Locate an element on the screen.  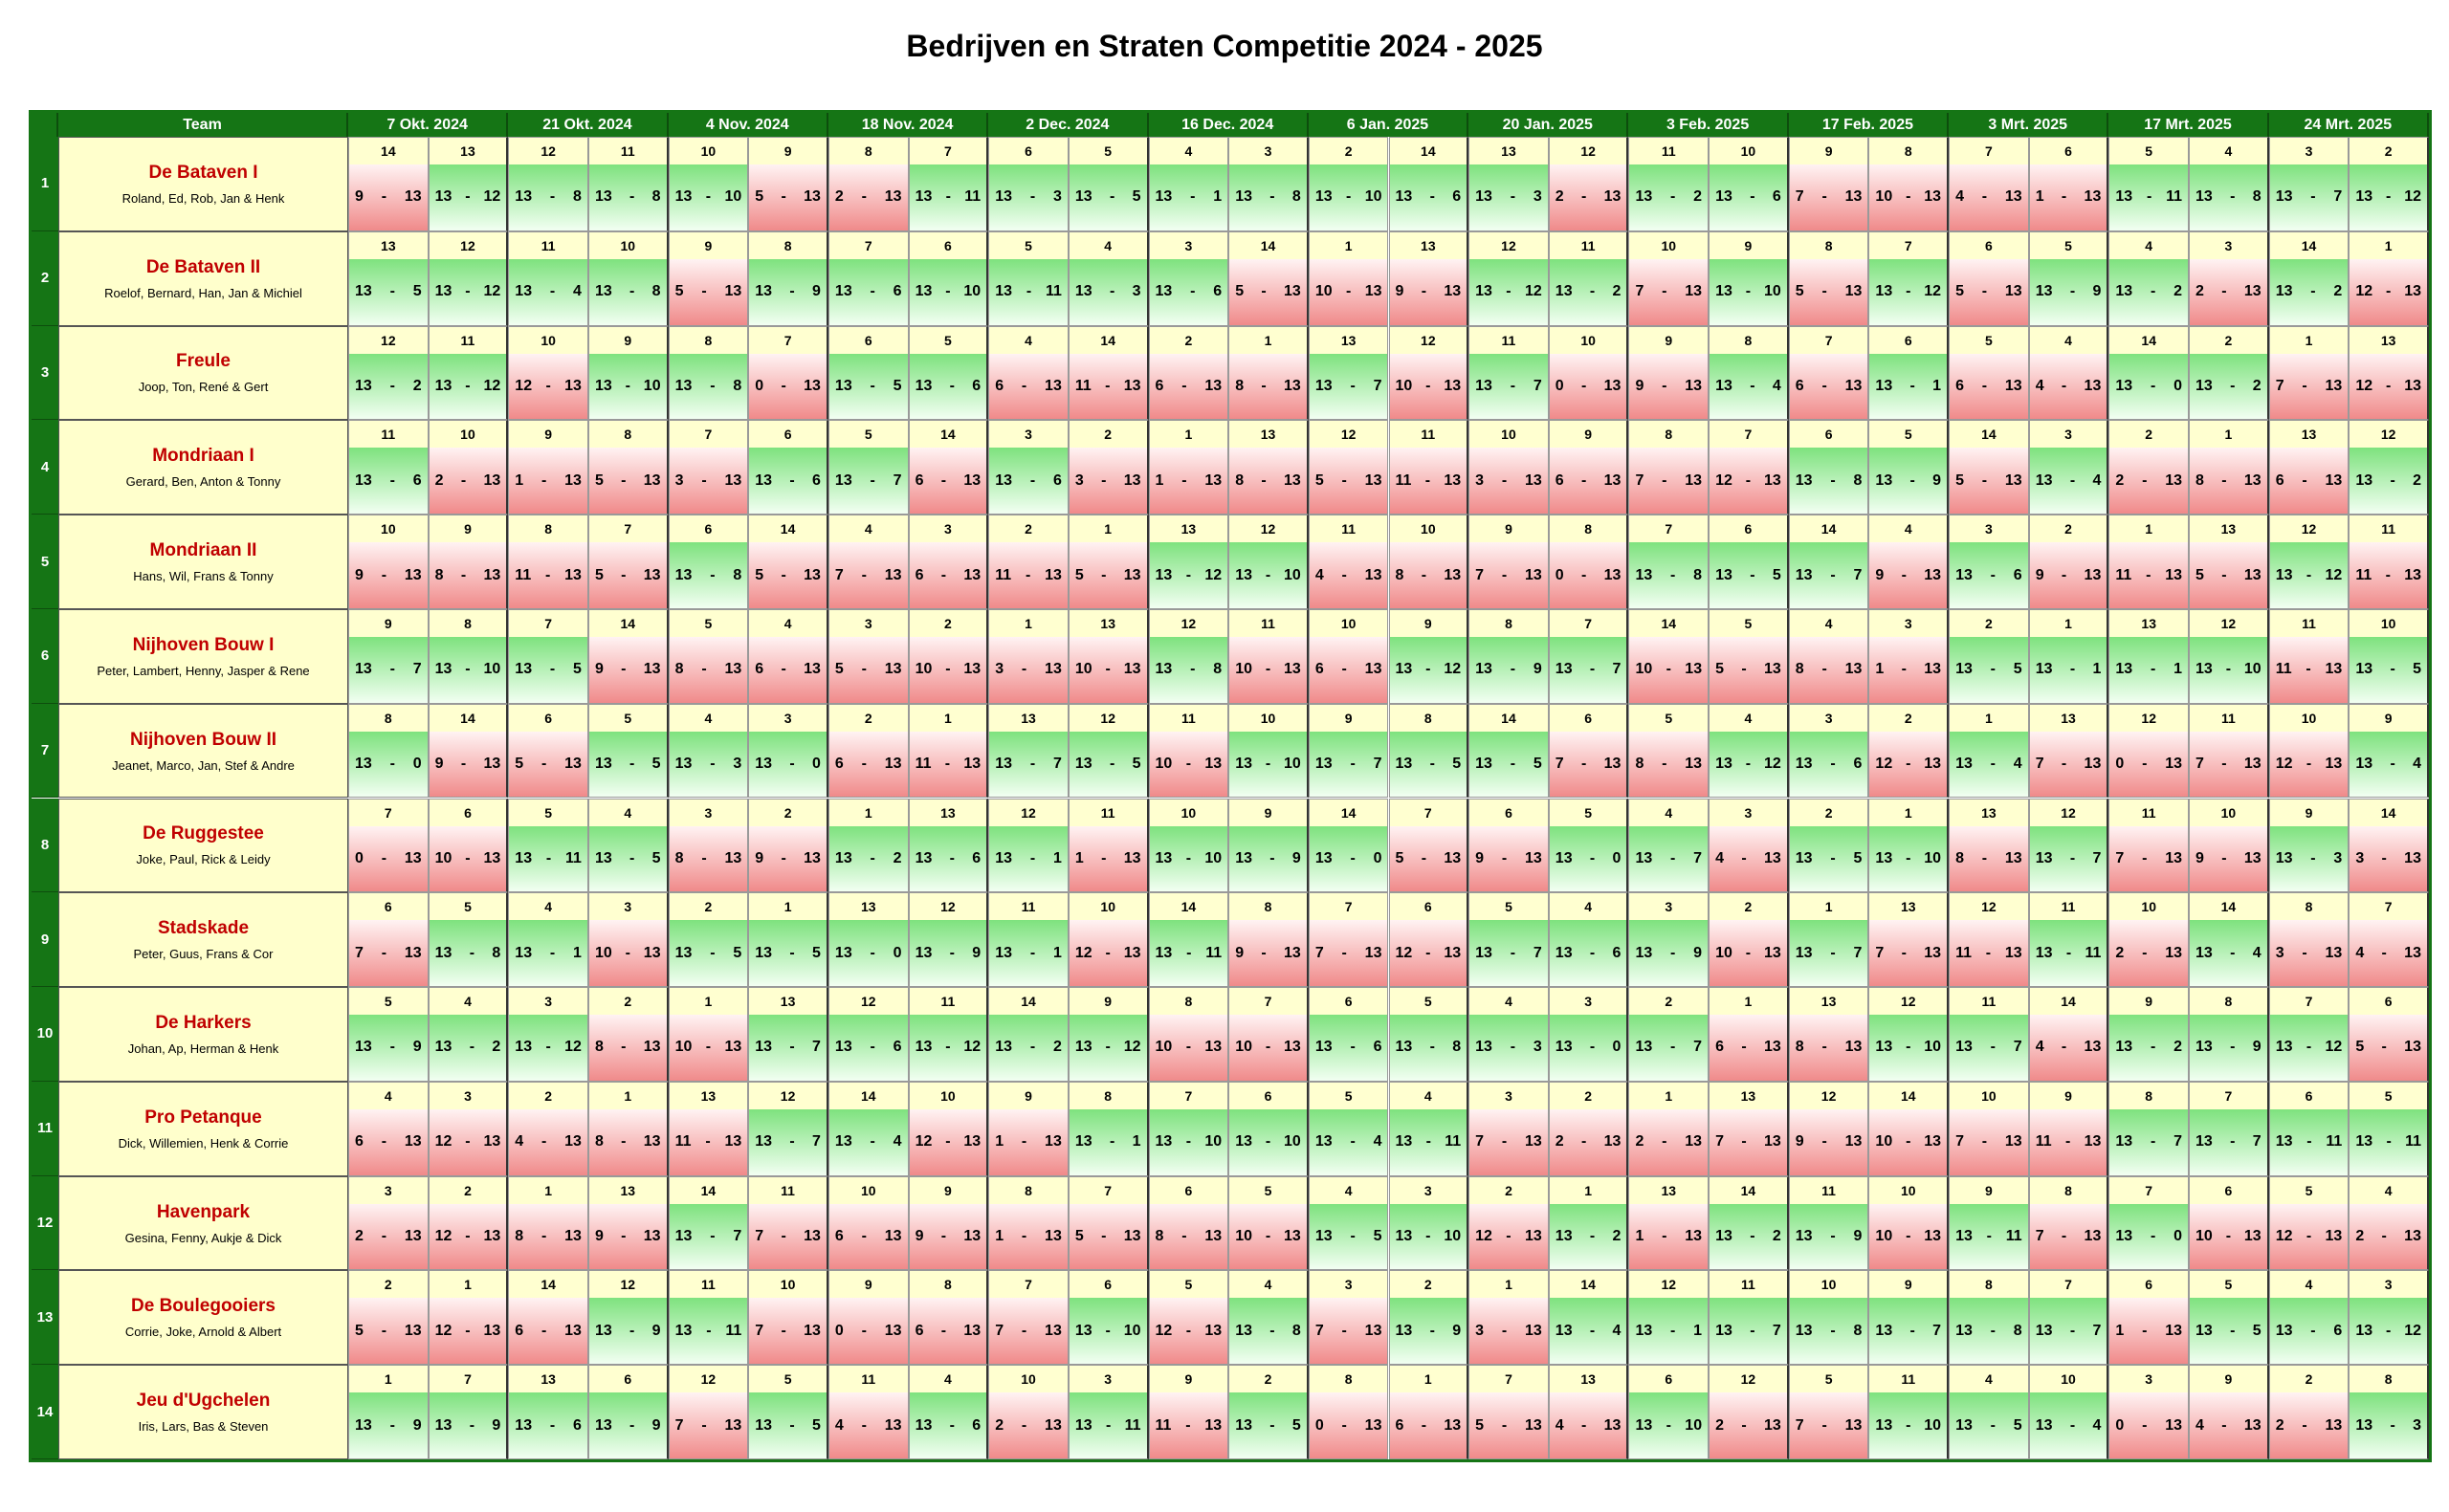
game-cell: 9 8-13 is located at coordinates (468, 562).